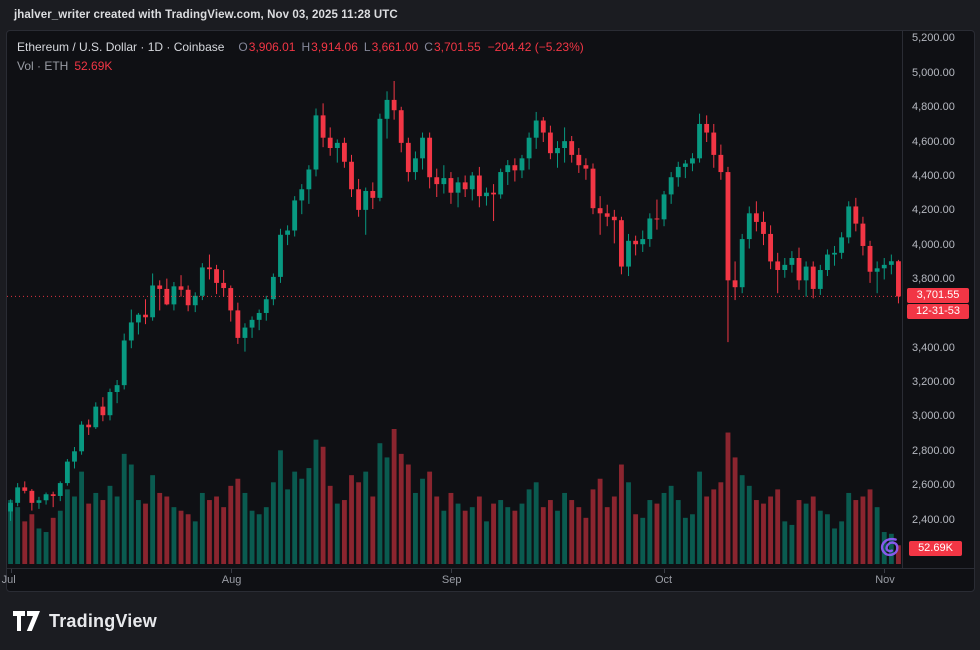  I want to click on high-value: 3,914.06, so click(334, 47).